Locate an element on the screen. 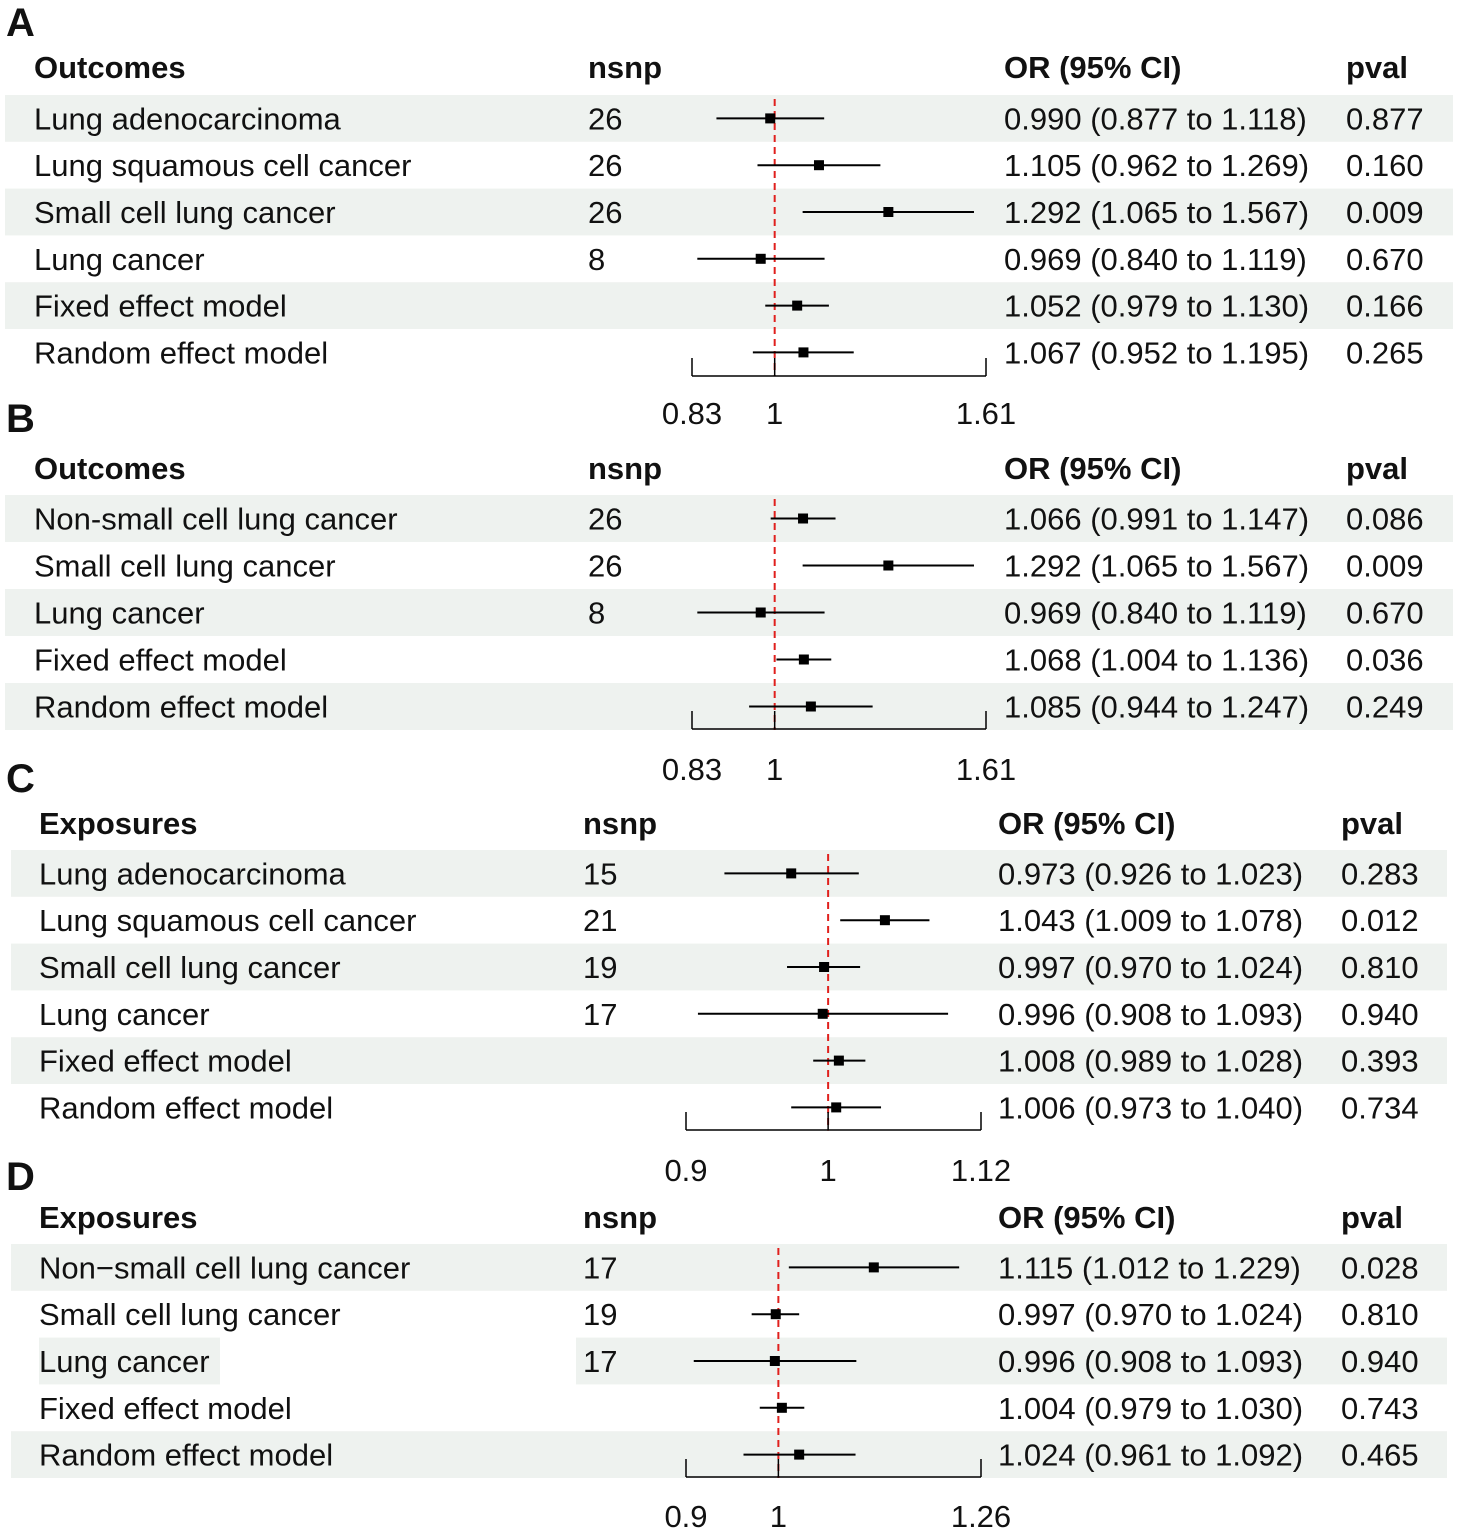 This screenshot has width=1458, height=1535. row-or-ci: 1.052 (0.979 to 1.130) is located at coordinates (1156, 306).